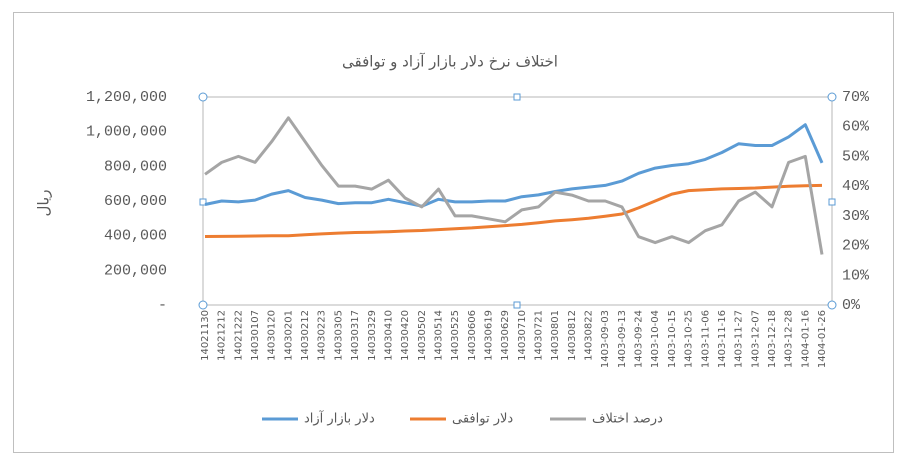 The width and height of the screenshot is (904, 462). I want to click on x-tick-label: 14030317, so click(355, 335).